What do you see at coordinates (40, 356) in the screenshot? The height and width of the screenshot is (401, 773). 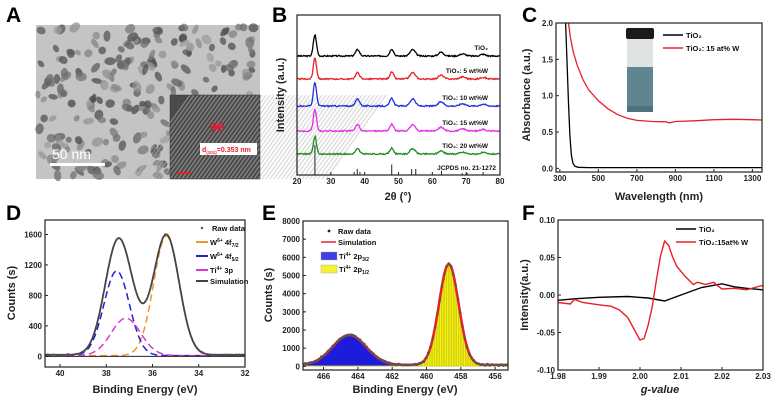 I see `d-ytick-label: 0` at bounding box center [40, 356].